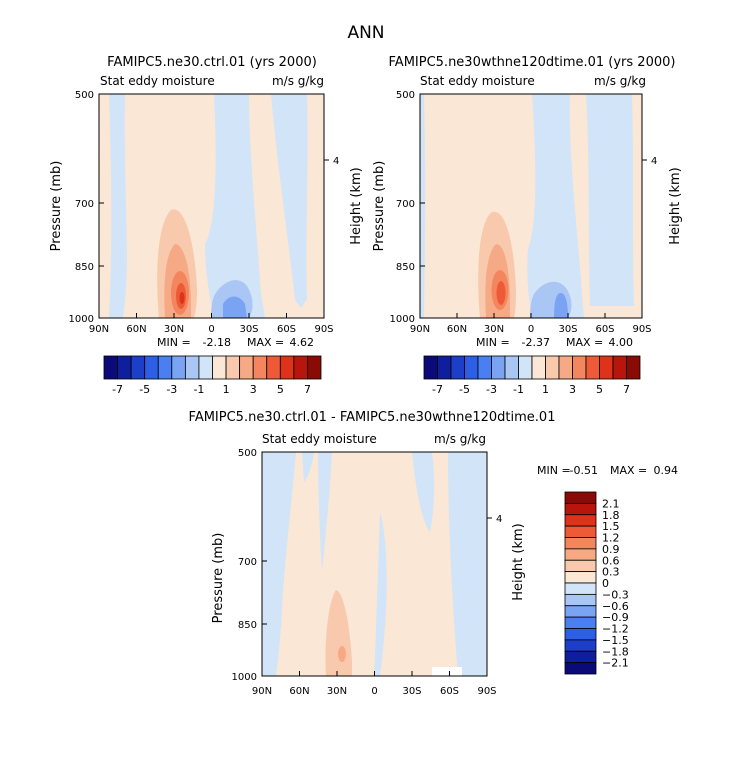  Describe the element at coordinates (584, 342) in the screenshot. I see `panel-2-max-label: MAX =` at that location.